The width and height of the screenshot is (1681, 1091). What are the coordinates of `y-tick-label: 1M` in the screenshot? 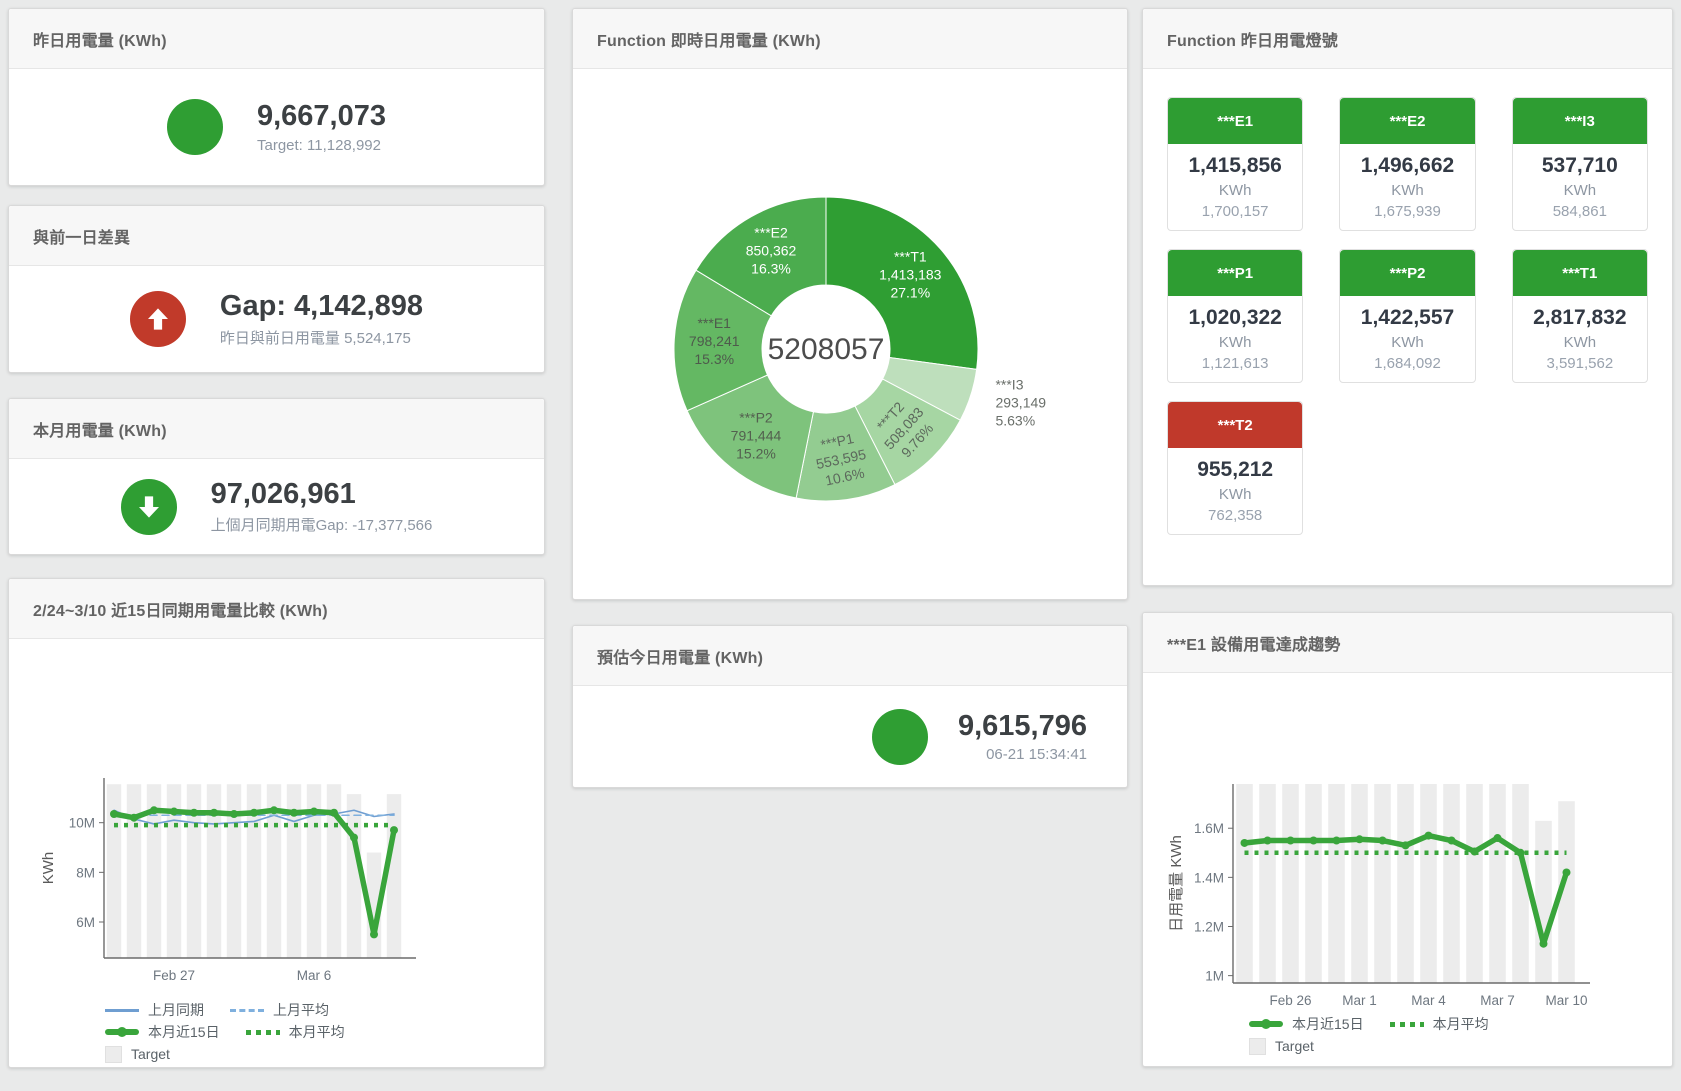 It's located at (1214, 976).